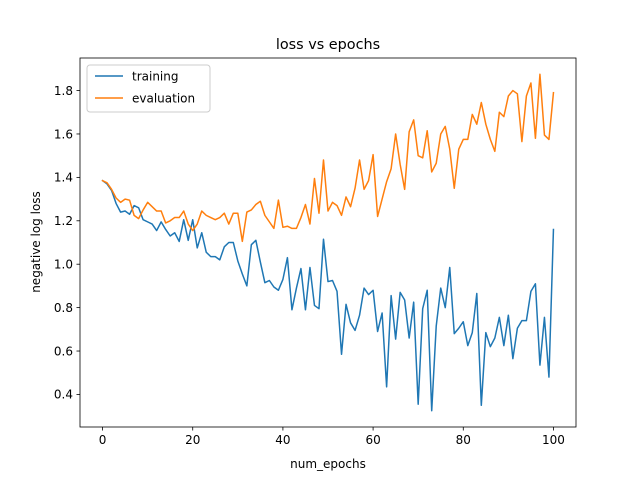  I want to click on legend-label-training: training, so click(155, 76).